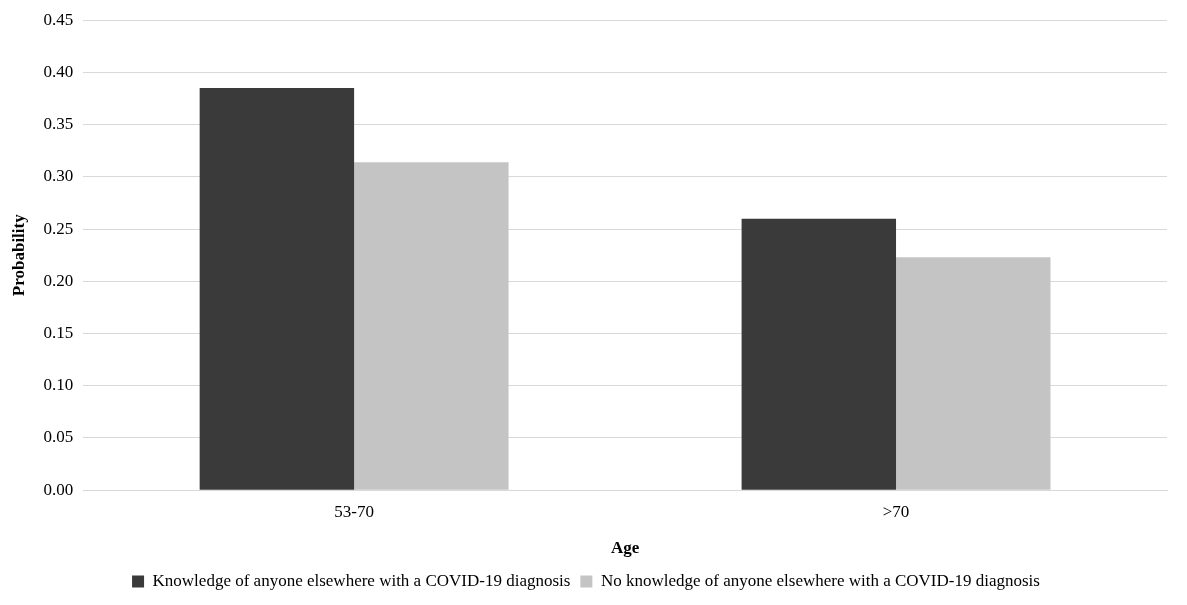  Describe the element at coordinates (58, 228) in the screenshot. I see `y-tick-label: 0.25` at that location.